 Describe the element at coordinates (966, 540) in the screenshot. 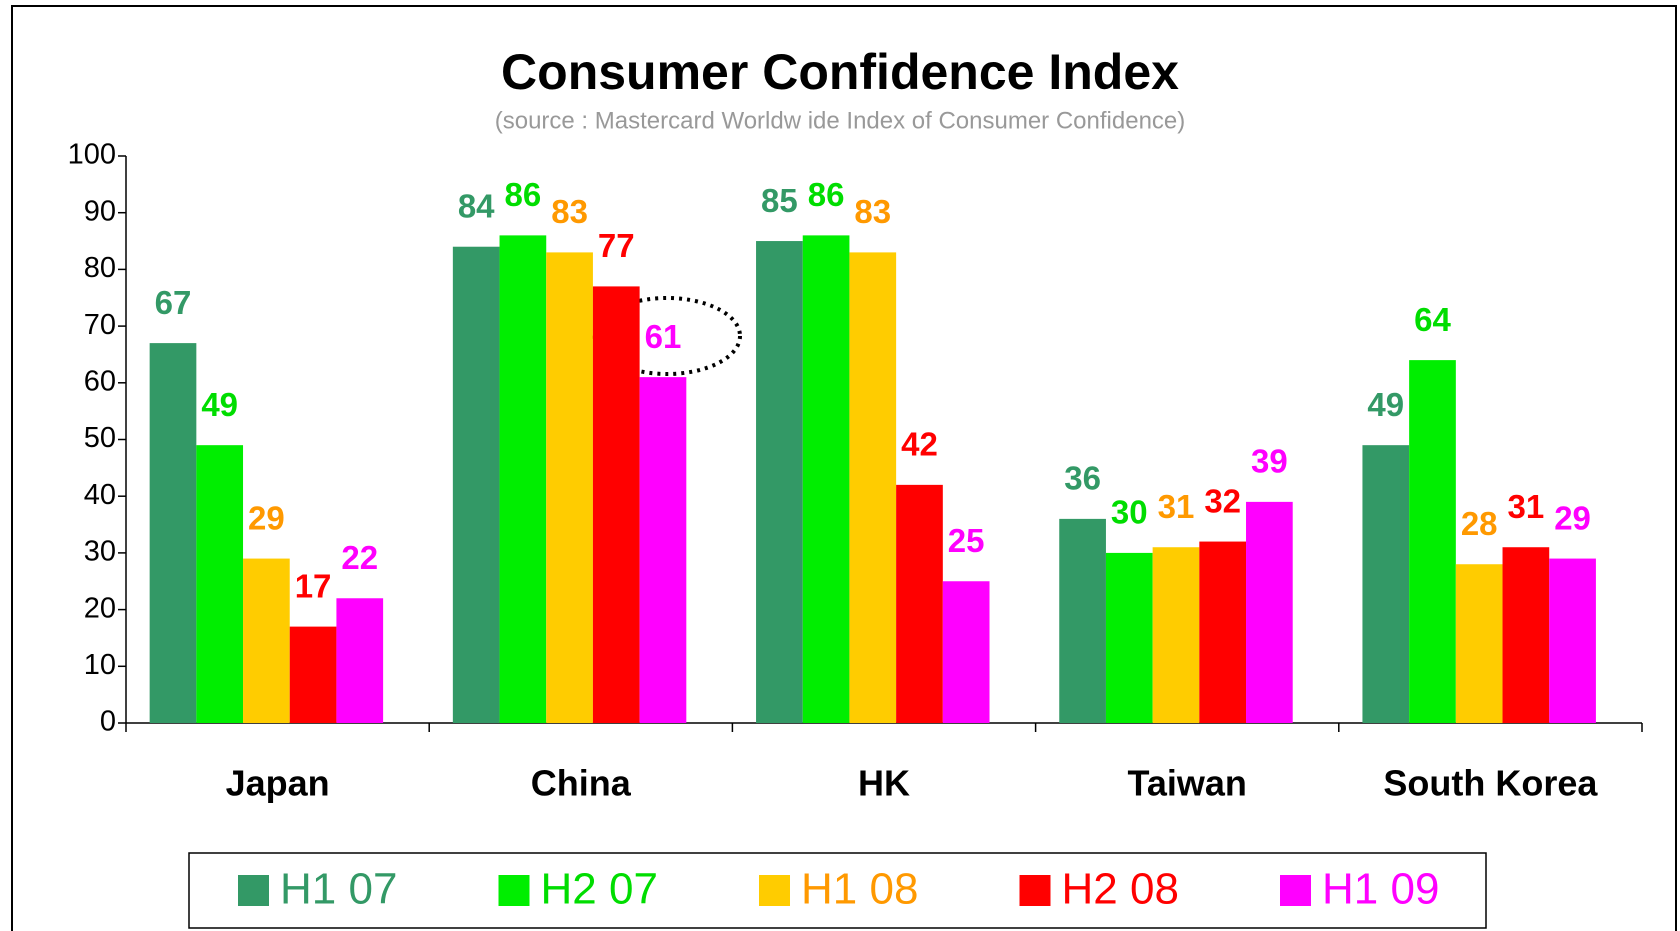

I see `data-label: 25` at that location.